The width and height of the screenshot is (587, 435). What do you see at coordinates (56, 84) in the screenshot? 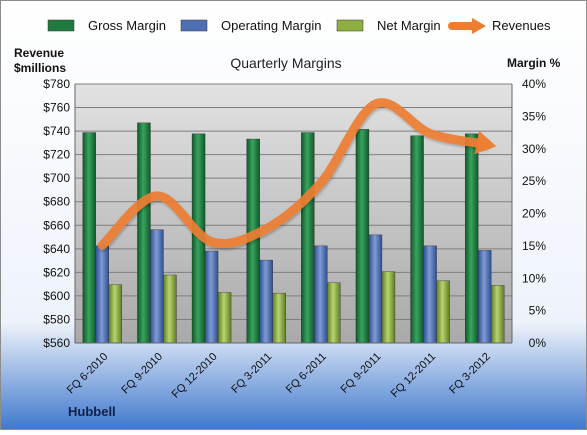
I see `left-tick-label: $780` at bounding box center [56, 84].